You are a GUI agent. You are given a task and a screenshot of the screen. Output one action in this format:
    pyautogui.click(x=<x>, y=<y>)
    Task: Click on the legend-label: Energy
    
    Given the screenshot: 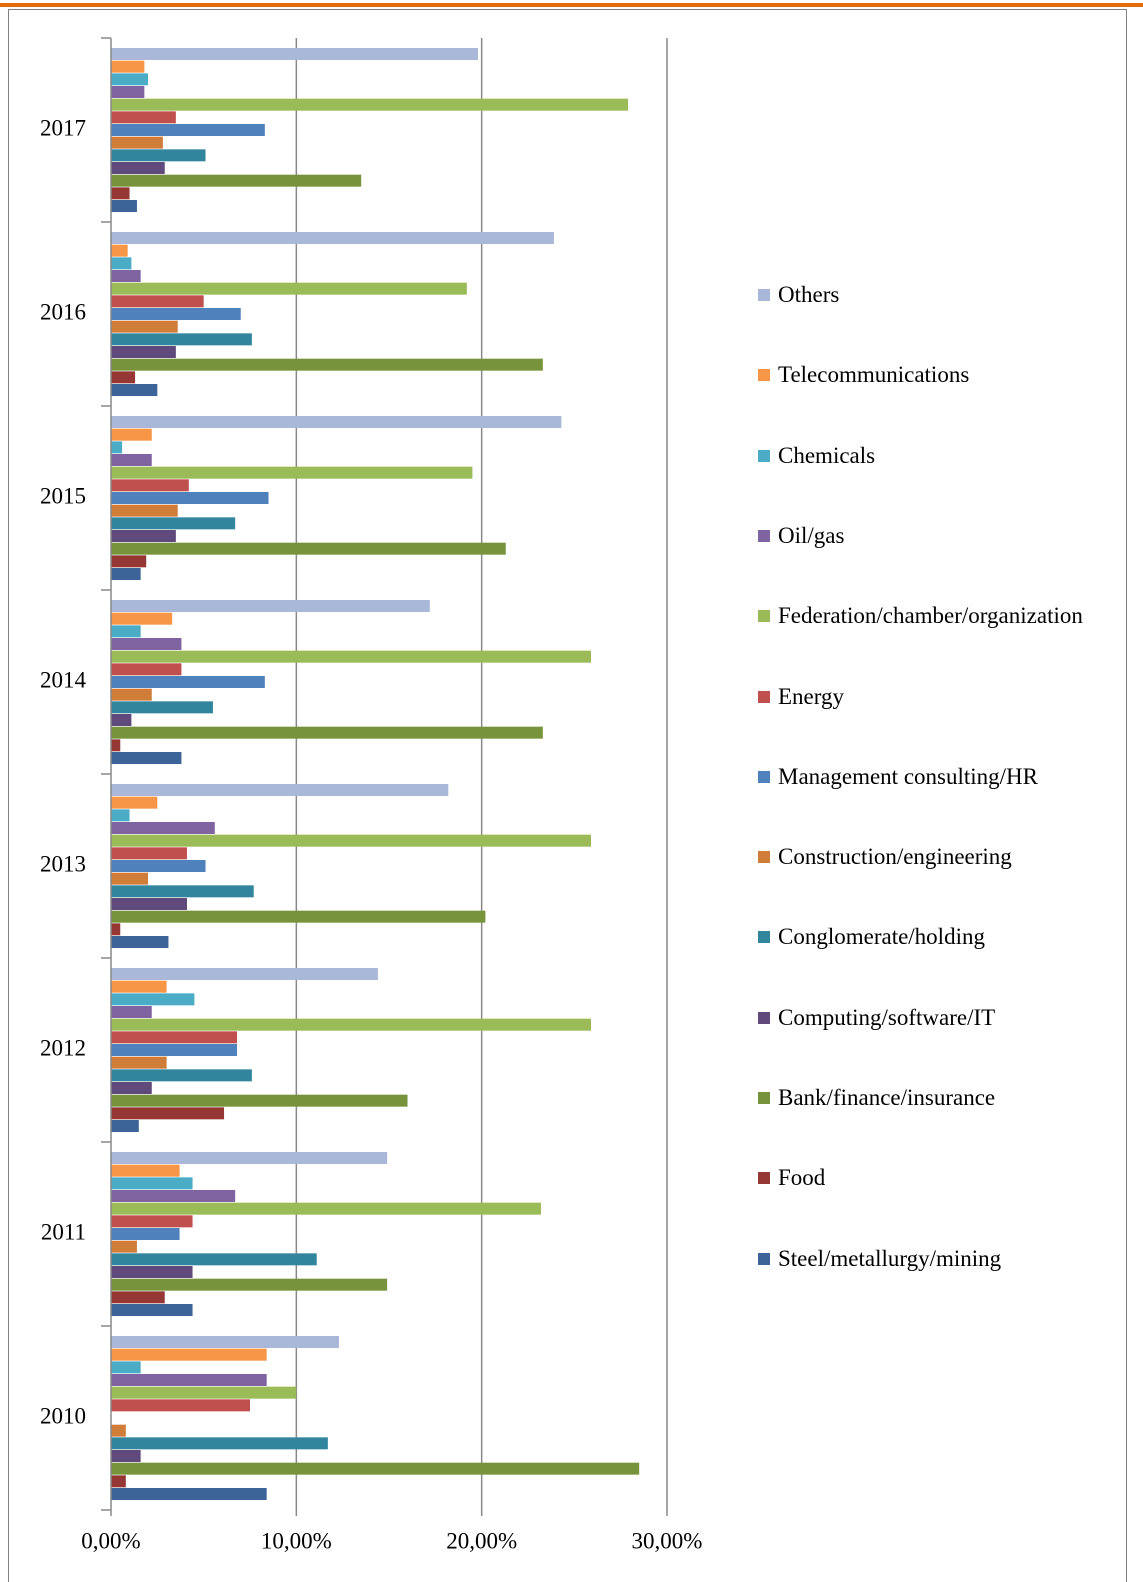 What is the action you would take?
    pyautogui.click(x=811, y=696)
    